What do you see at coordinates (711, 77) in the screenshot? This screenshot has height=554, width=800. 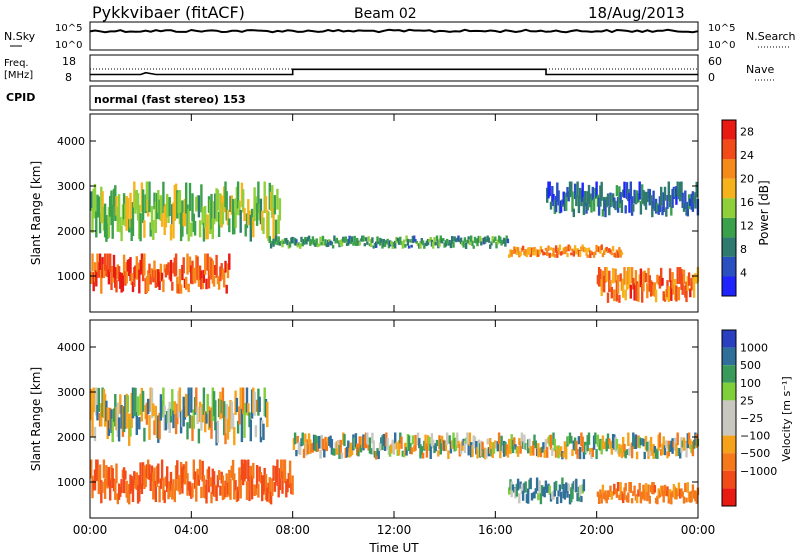 I see `nave-tick-bottom: 0` at bounding box center [711, 77].